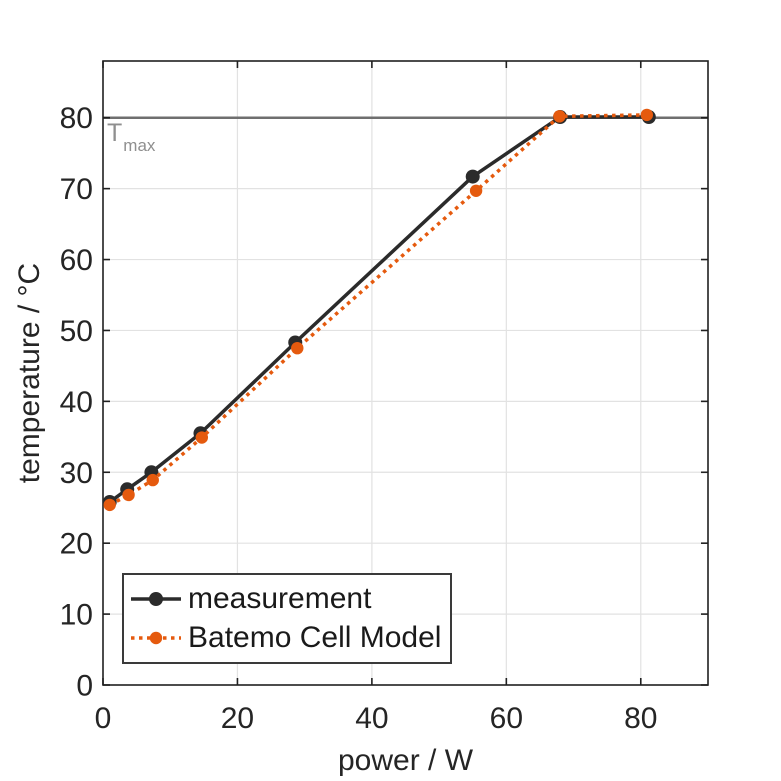 The width and height of the screenshot is (781, 781). Describe the element at coordinates (371, 718) in the screenshot. I see `x-tick-label: 40` at that location.